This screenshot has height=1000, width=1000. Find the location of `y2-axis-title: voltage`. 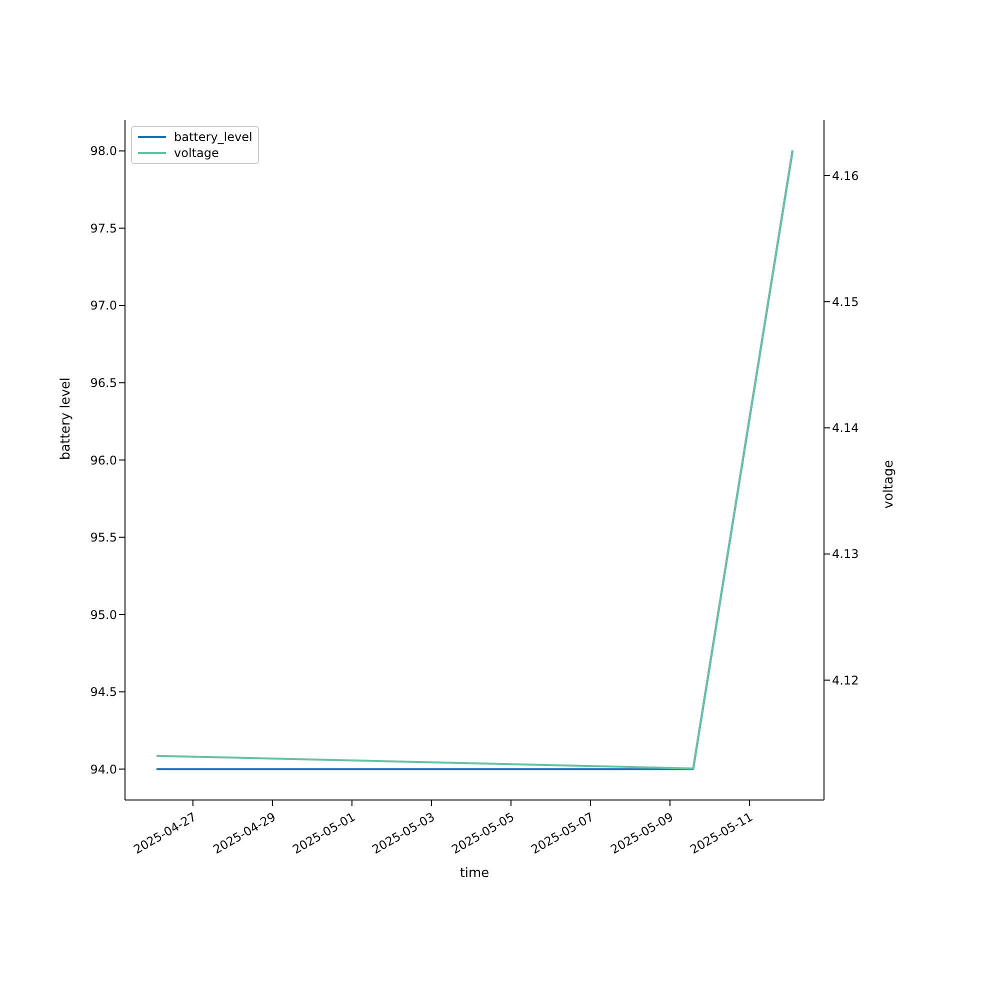

y2-axis-title: voltage is located at coordinates (889, 484).